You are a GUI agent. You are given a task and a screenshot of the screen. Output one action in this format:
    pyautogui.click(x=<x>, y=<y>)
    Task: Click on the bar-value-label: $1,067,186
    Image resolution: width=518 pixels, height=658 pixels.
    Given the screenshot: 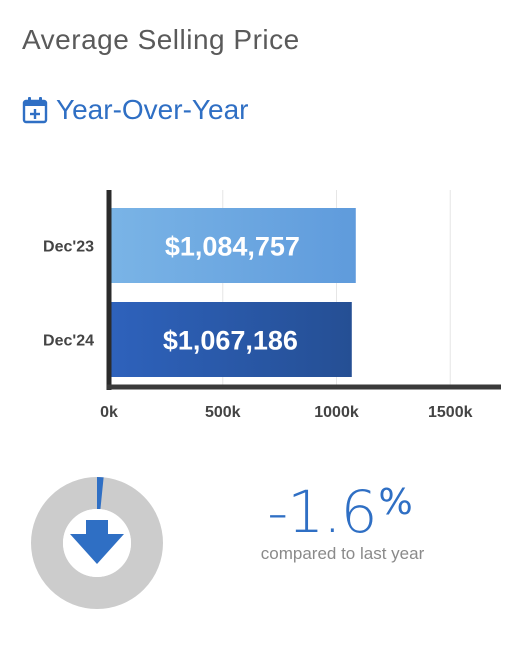 What is the action you would take?
    pyautogui.click(x=230, y=341)
    